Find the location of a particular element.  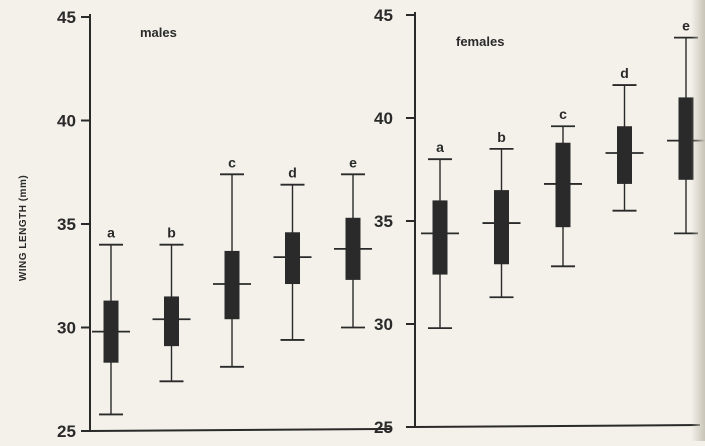

females-box-d: d is located at coordinates (624, 138).